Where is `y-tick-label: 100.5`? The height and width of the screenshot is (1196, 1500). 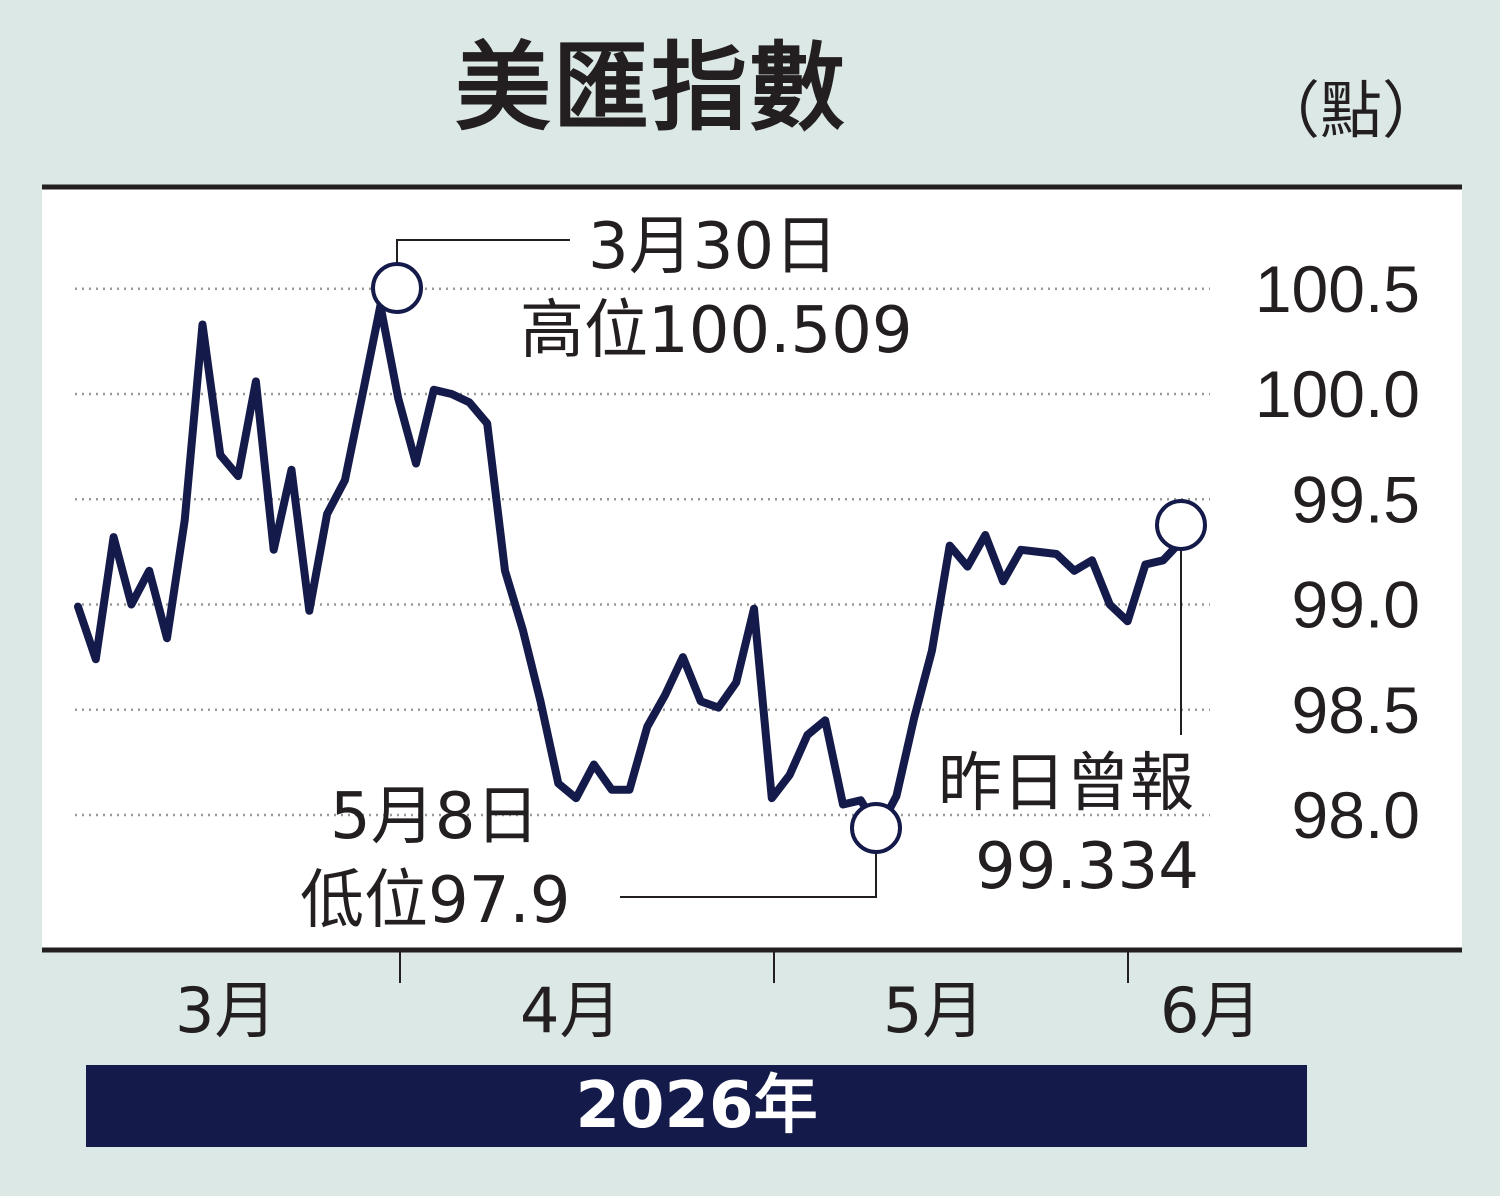
y-tick-label: 100.5 is located at coordinates (1337, 289).